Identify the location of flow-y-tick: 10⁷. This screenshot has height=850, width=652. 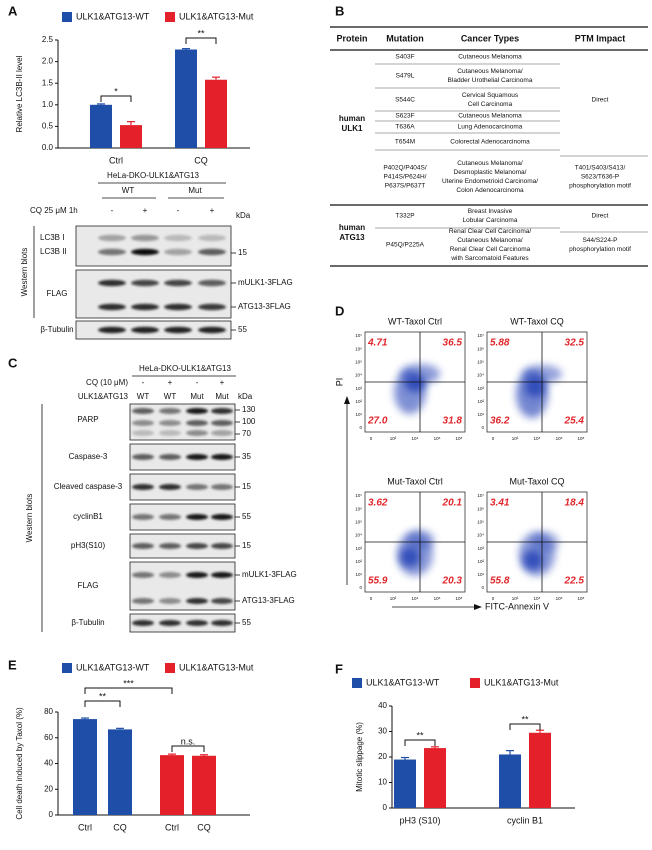
(358, 335).